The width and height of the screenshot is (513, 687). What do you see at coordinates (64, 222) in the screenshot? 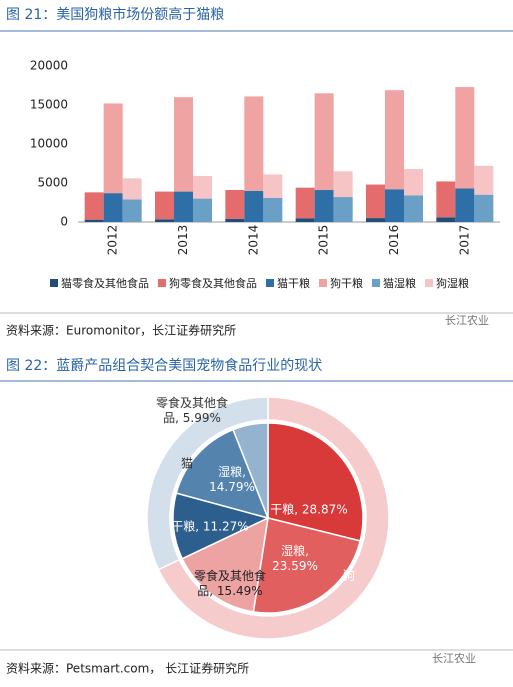
I see `y-tick-label: 0` at bounding box center [64, 222].